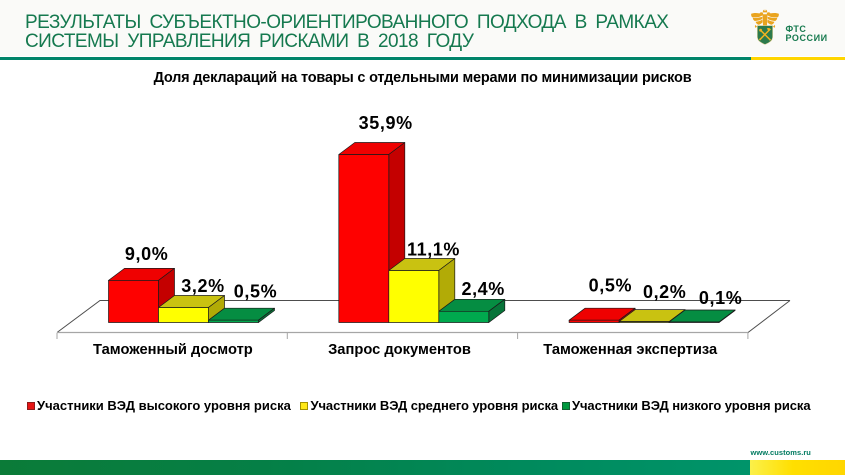 The height and width of the screenshot is (475, 845). What do you see at coordinates (173, 350) in the screenshot?
I see `svg-text: Таможенный досмотр` at bounding box center [173, 350].